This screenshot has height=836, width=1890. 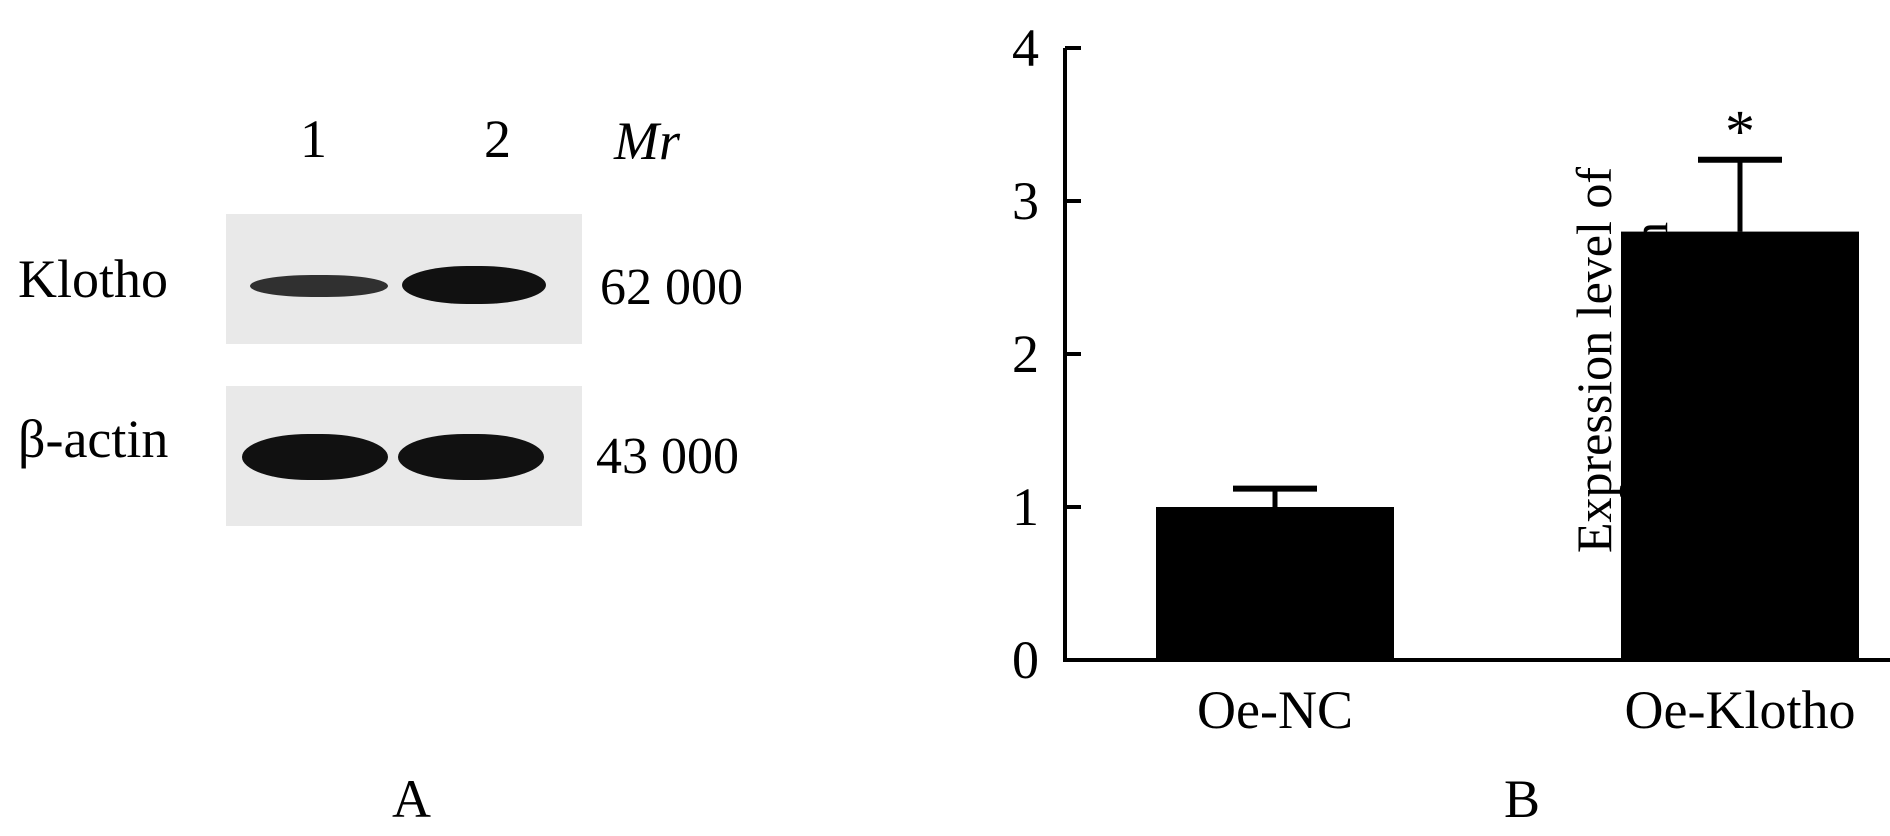 What do you see at coordinates (313, 139) in the screenshot?
I see `lane-label-1: 1` at bounding box center [313, 139].